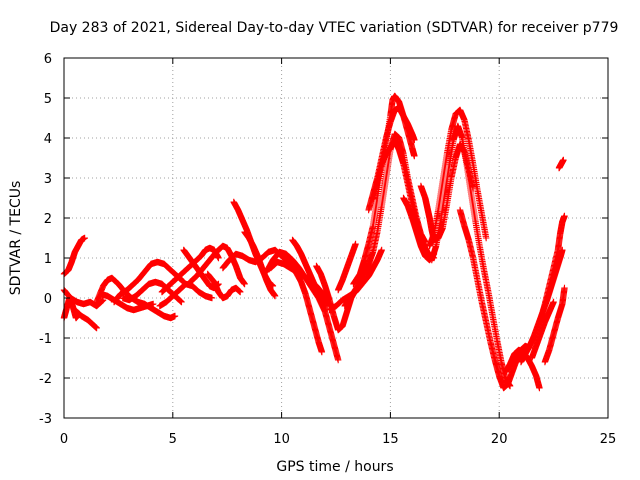  Describe the element at coordinates (45, 419) in the screenshot. I see `y-tick-label: -3` at that location.